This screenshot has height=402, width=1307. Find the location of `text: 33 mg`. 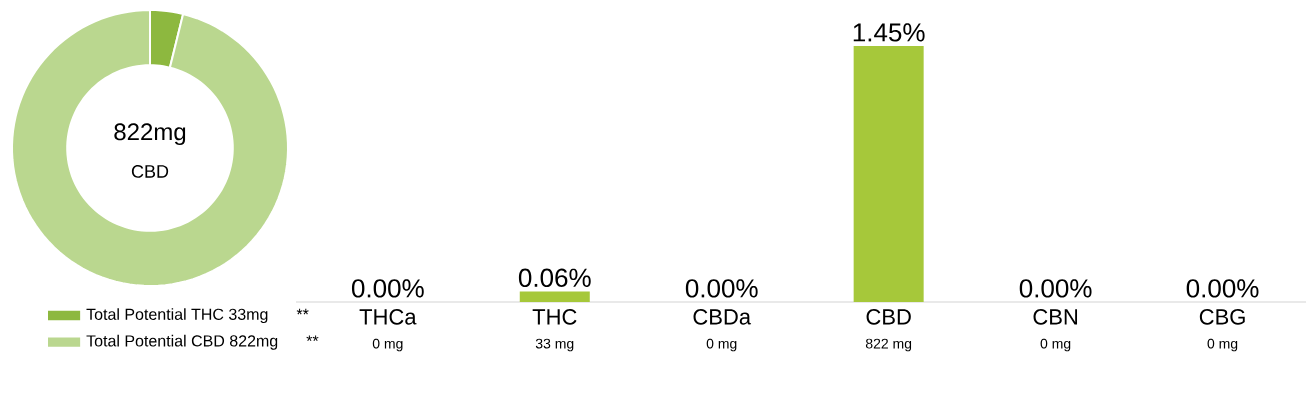

text: 33 mg is located at coordinates (554, 345).